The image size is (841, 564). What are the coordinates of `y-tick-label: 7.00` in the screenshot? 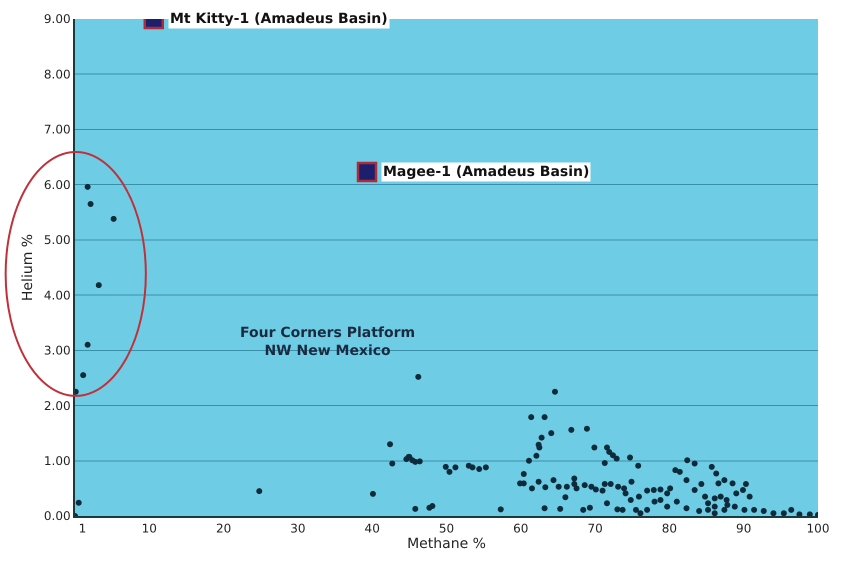 It's located at (57, 129).